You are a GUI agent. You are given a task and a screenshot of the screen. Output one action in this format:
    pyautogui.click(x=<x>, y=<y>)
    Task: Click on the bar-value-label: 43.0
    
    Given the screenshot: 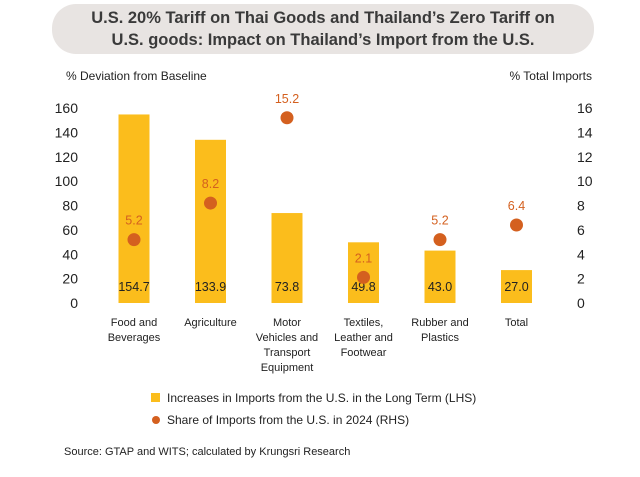 What is the action you would take?
    pyautogui.click(x=440, y=287)
    